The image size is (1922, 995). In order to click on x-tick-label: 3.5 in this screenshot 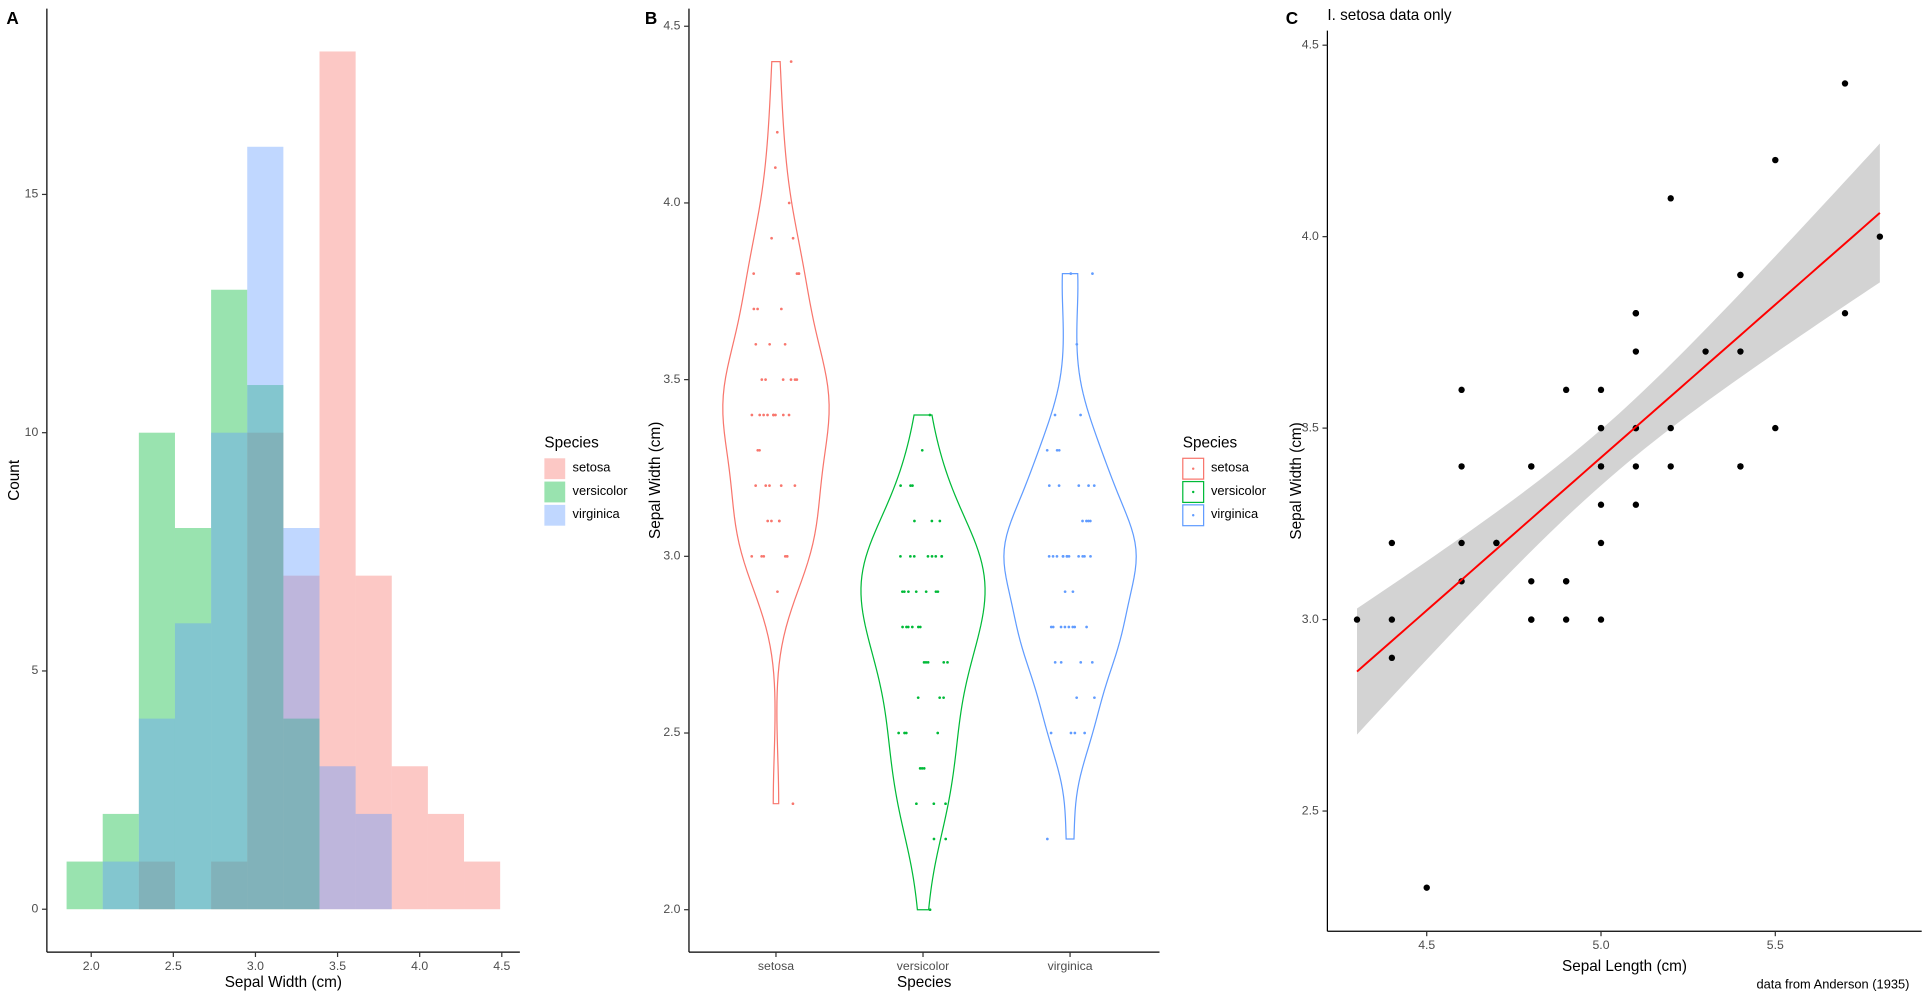, I will do `click(337, 966)`.